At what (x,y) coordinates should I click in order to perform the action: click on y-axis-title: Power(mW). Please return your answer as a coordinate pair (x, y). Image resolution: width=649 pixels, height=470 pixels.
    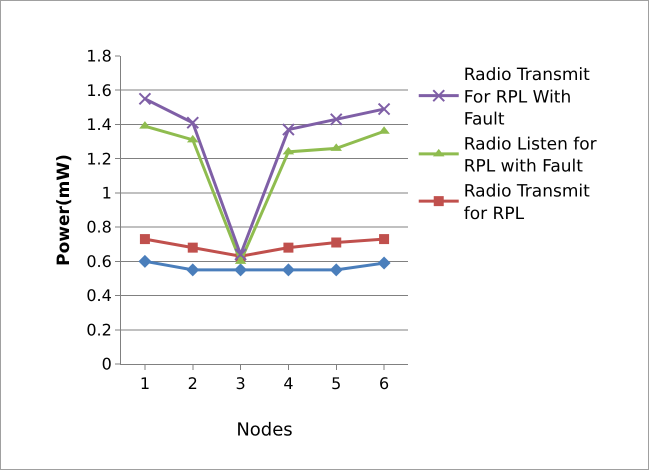
    Looking at the image, I should click on (64, 210).